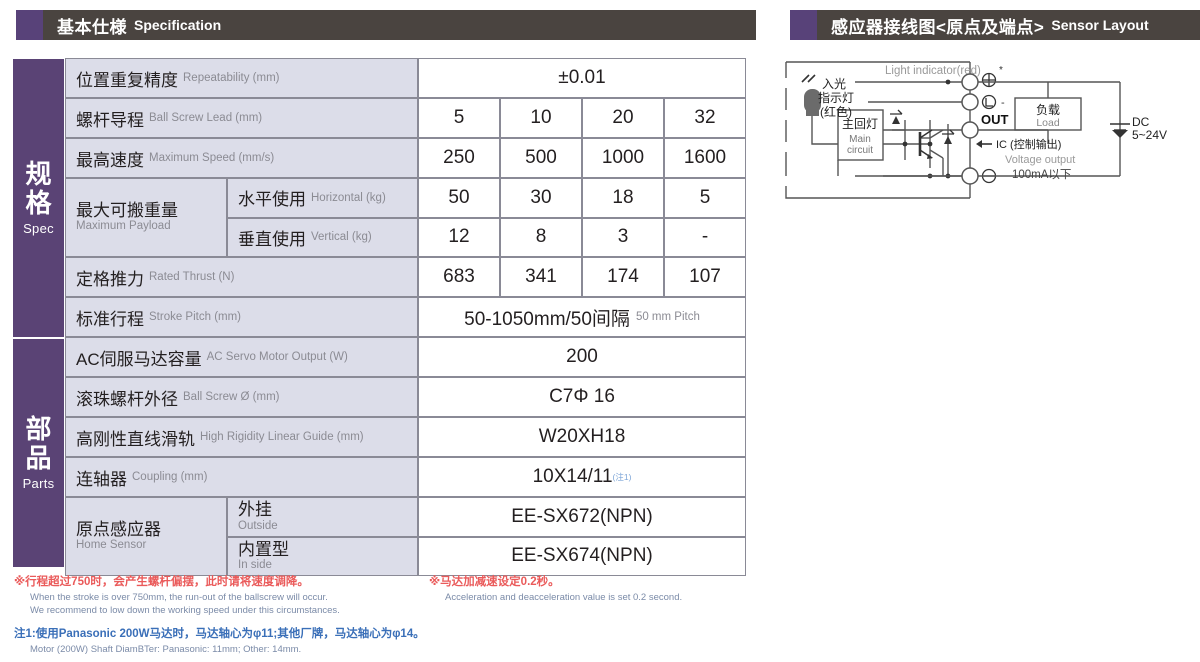 The image size is (1200, 662). Describe the element at coordinates (206, 118) in the screenshot. I see `row-label-en: Ball Screw Lead (mm)` at that location.